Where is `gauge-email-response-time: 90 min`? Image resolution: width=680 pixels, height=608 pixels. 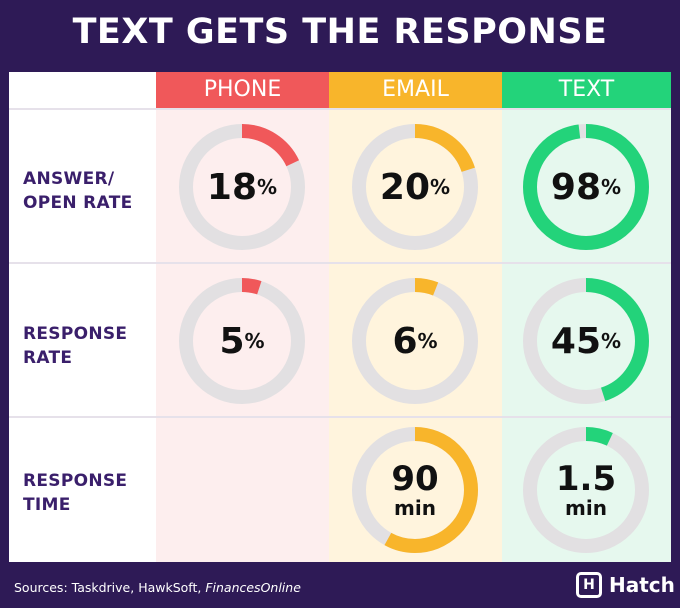
gauge-email-response-time: 90 min is located at coordinates (415, 490).